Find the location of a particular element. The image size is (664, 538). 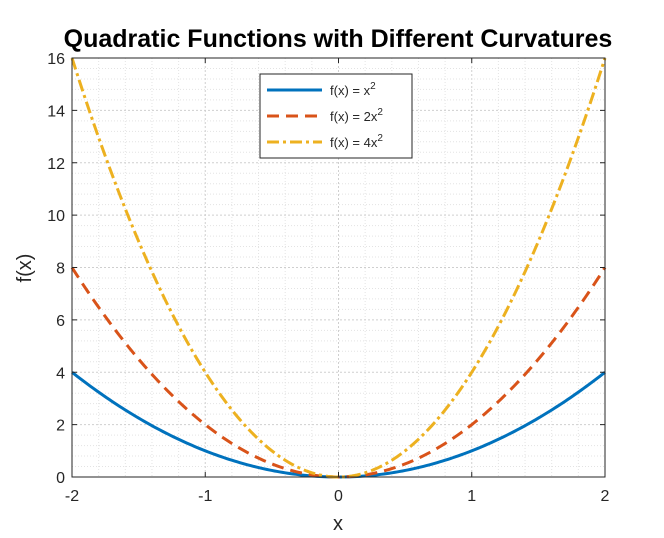

x-tick-label: 1 is located at coordinates (471, 496).